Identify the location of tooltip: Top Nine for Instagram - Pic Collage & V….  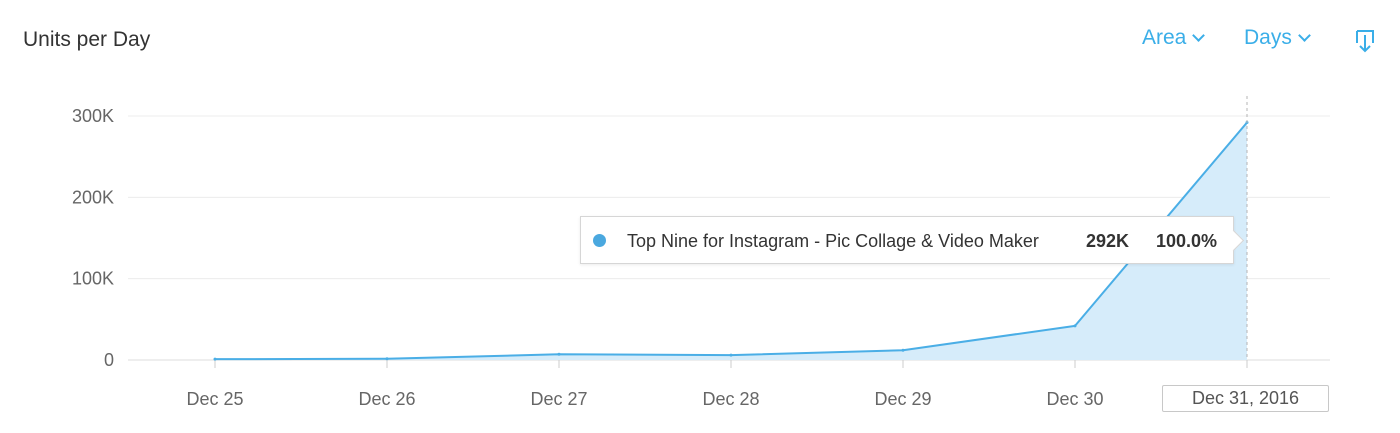
(907, 240).